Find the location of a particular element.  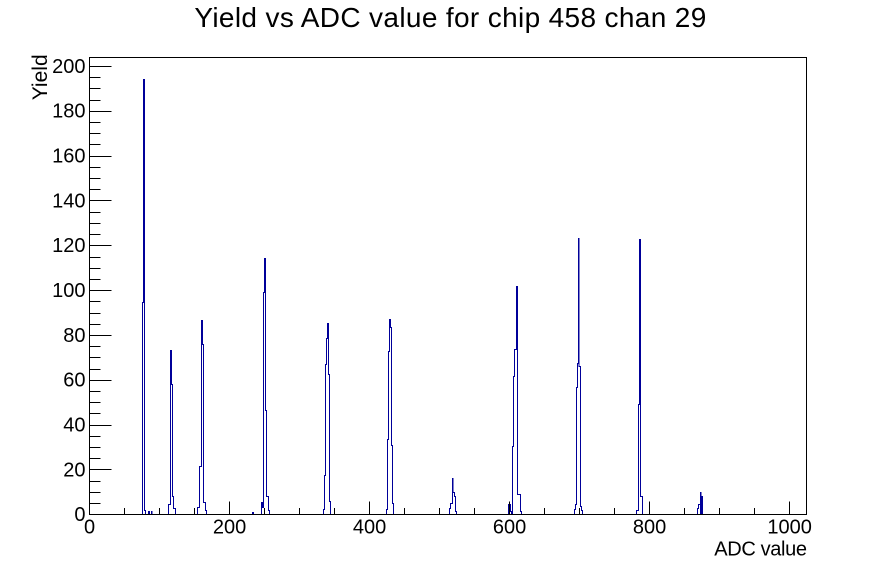

svg-text: 80 is located at coordinates (74, 336).